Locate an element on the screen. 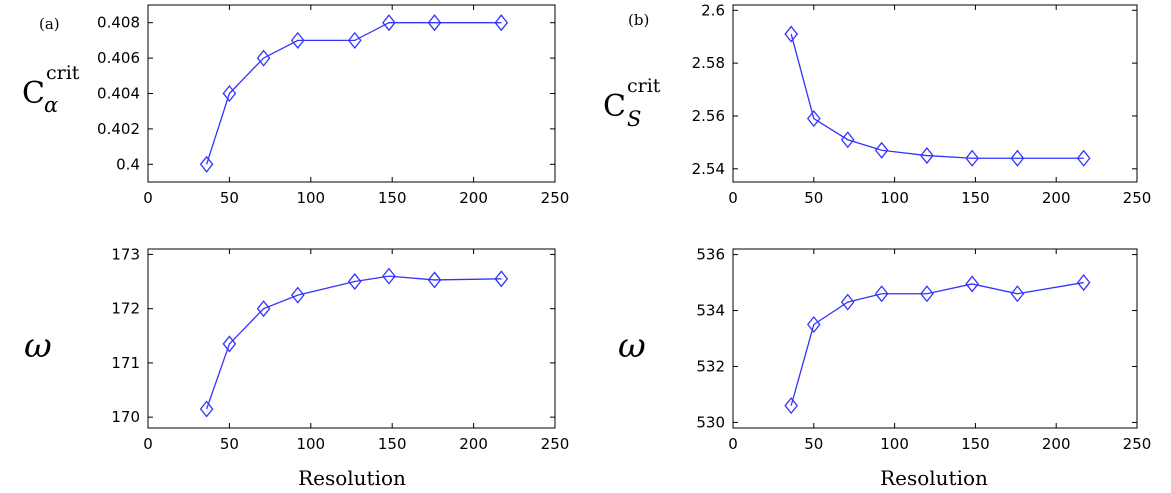 This screenshot has height=493, width=1171. y-tick-label: 536 is located at coordinates (710, 255).